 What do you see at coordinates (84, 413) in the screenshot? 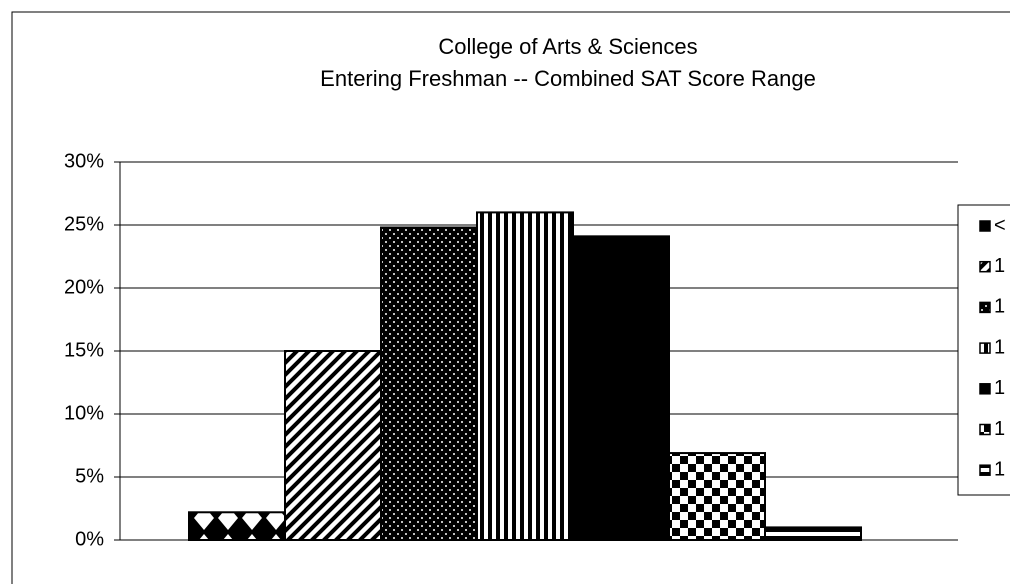
I see `y-tick-label: 10%` at bounding box center [84, 413].